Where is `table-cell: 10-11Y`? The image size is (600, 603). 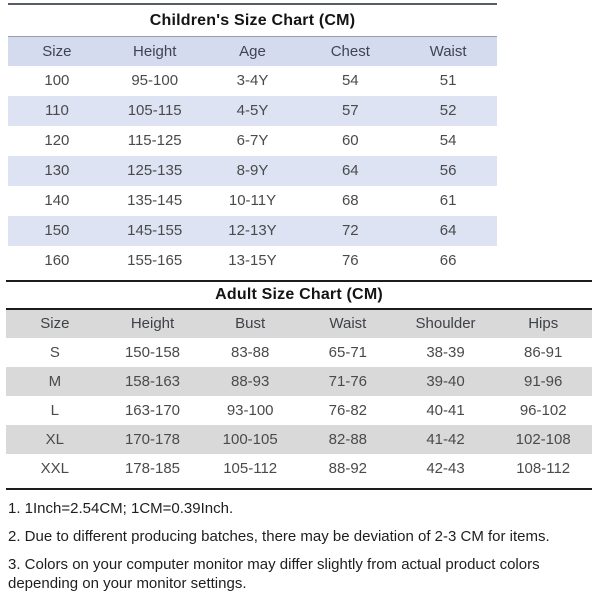
table-cell: 10-11Y is located at coordinates (252, 200).